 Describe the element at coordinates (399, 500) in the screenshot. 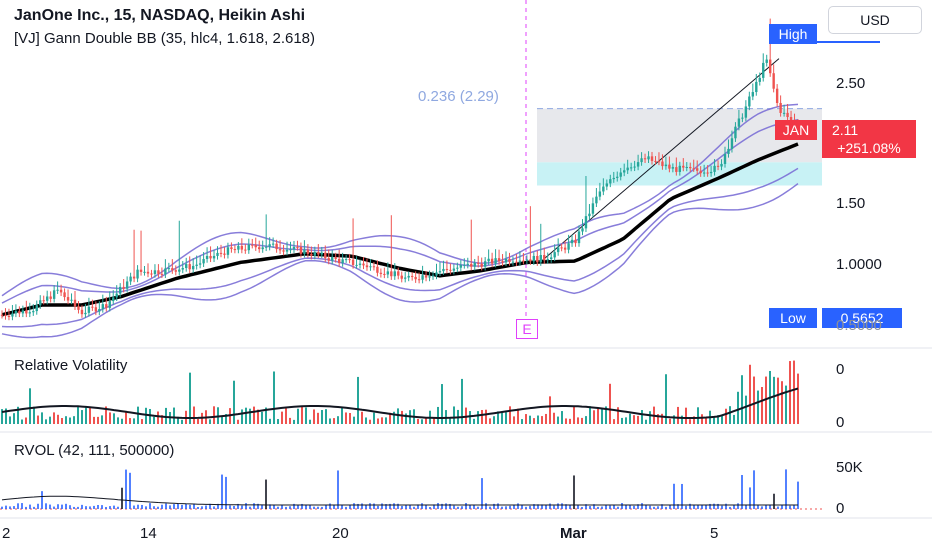

I see `rvol-average` at that location.